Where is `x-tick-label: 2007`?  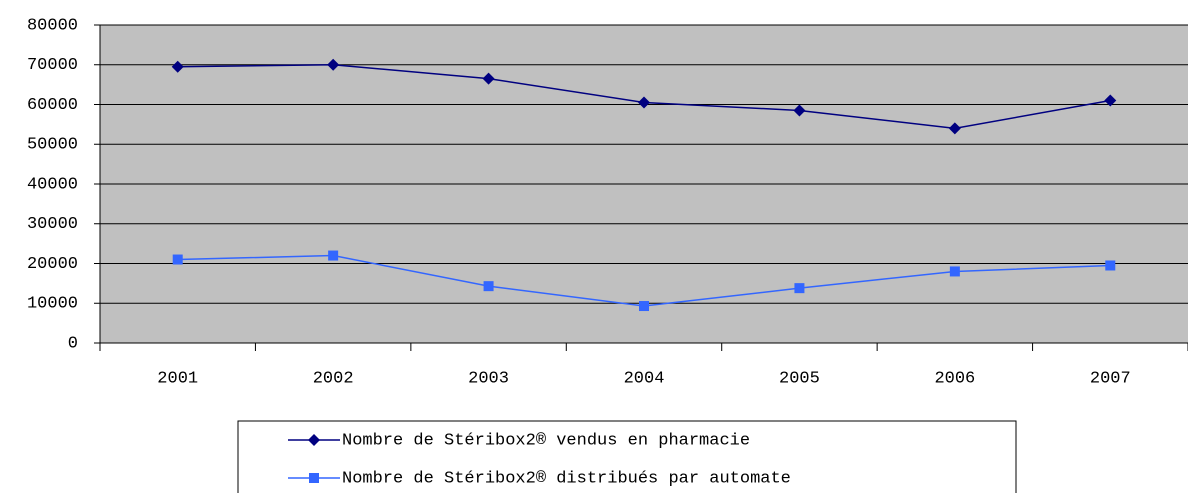
x-tick-label: 2007 is located at coordinates (1110, 378).